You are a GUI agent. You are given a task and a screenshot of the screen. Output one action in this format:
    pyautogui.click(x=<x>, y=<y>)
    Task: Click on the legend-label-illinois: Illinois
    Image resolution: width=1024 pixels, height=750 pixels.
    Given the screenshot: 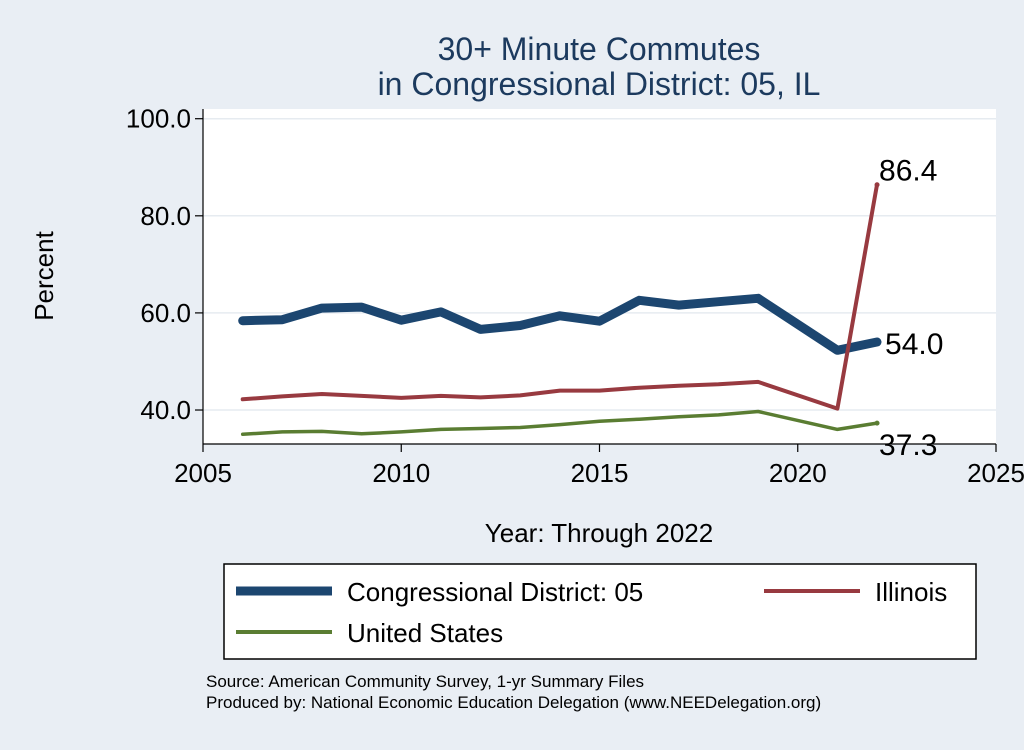 What is the action you would take?
    pyautogui.click(x=911, y=592)
    